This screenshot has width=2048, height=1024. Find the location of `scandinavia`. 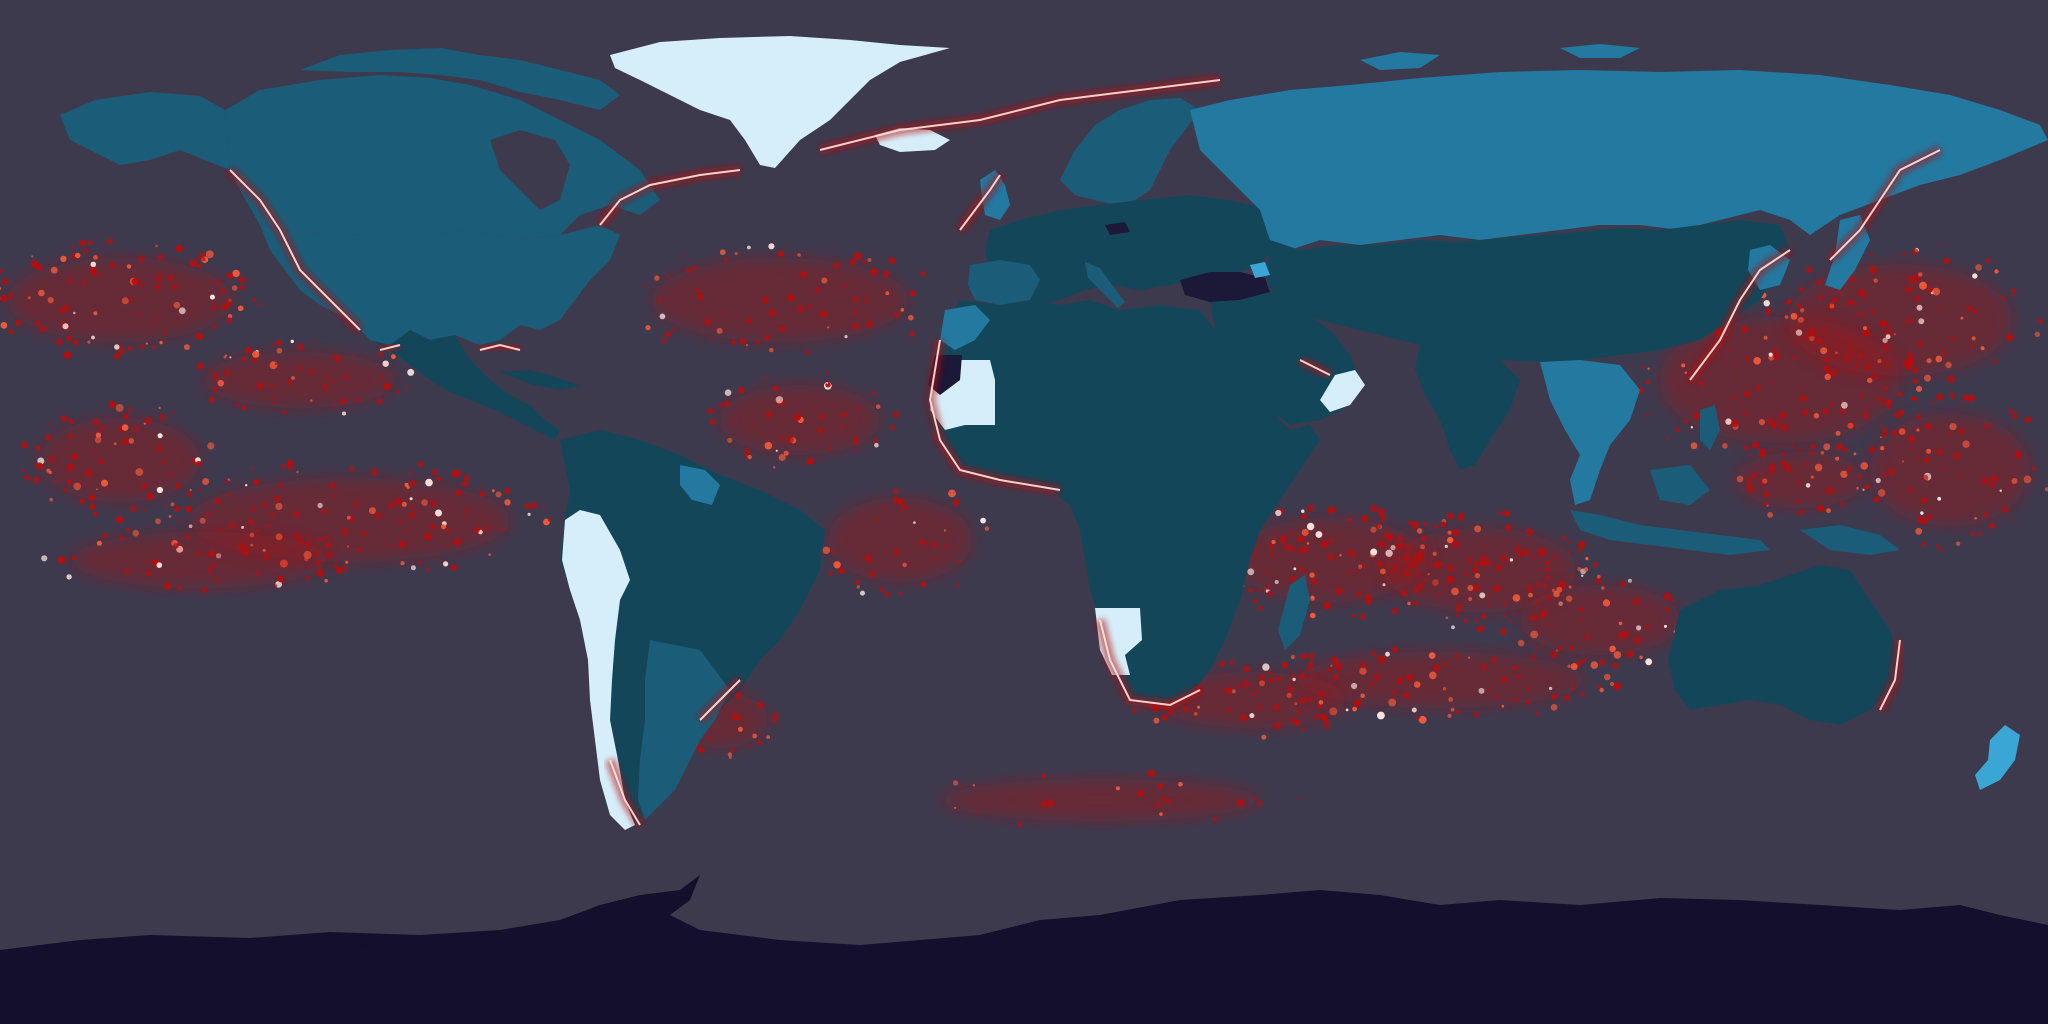

scandinavia is located at coordinates (1130, 151).